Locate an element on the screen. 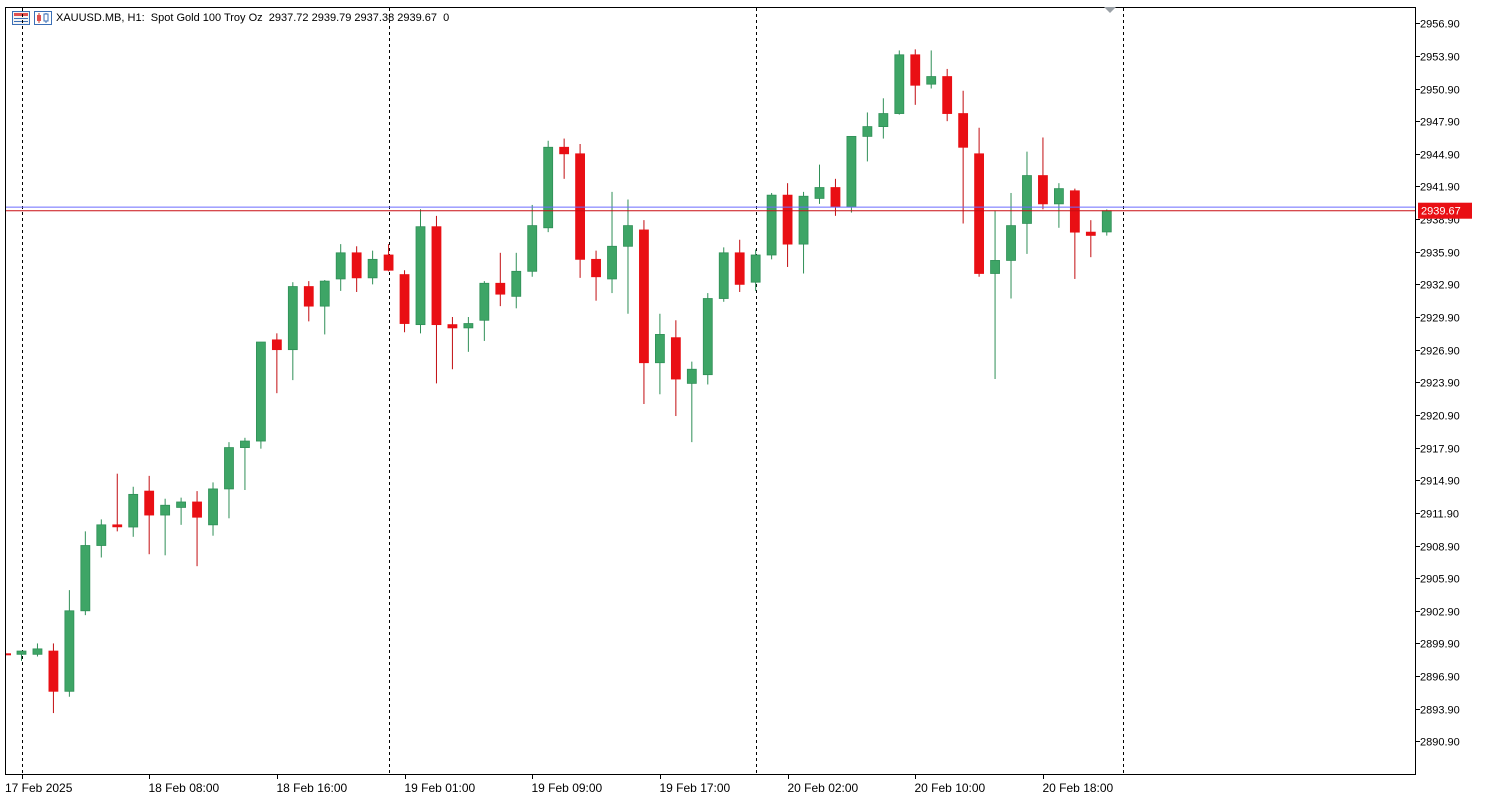  candlestick-chart-icon is located at coordinates (43, 18).